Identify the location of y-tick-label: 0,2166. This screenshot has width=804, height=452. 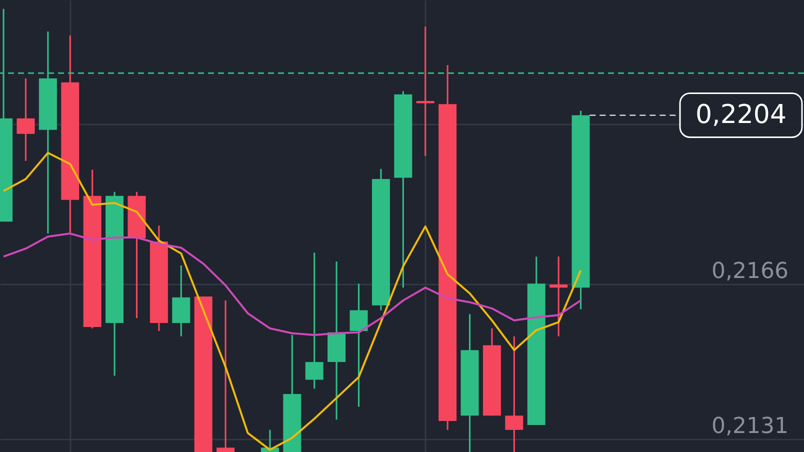
(750, 271).